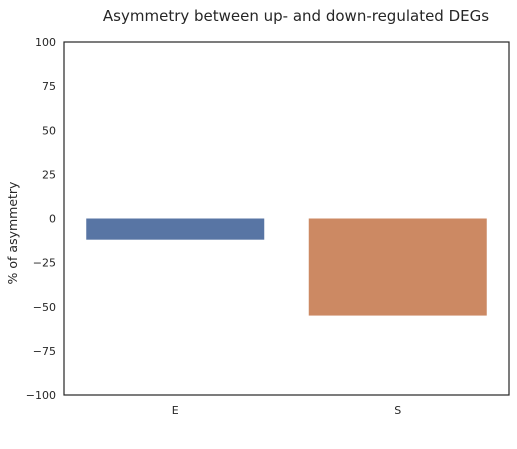  I want to click on y-tick-label: 50, so click(49, 130).